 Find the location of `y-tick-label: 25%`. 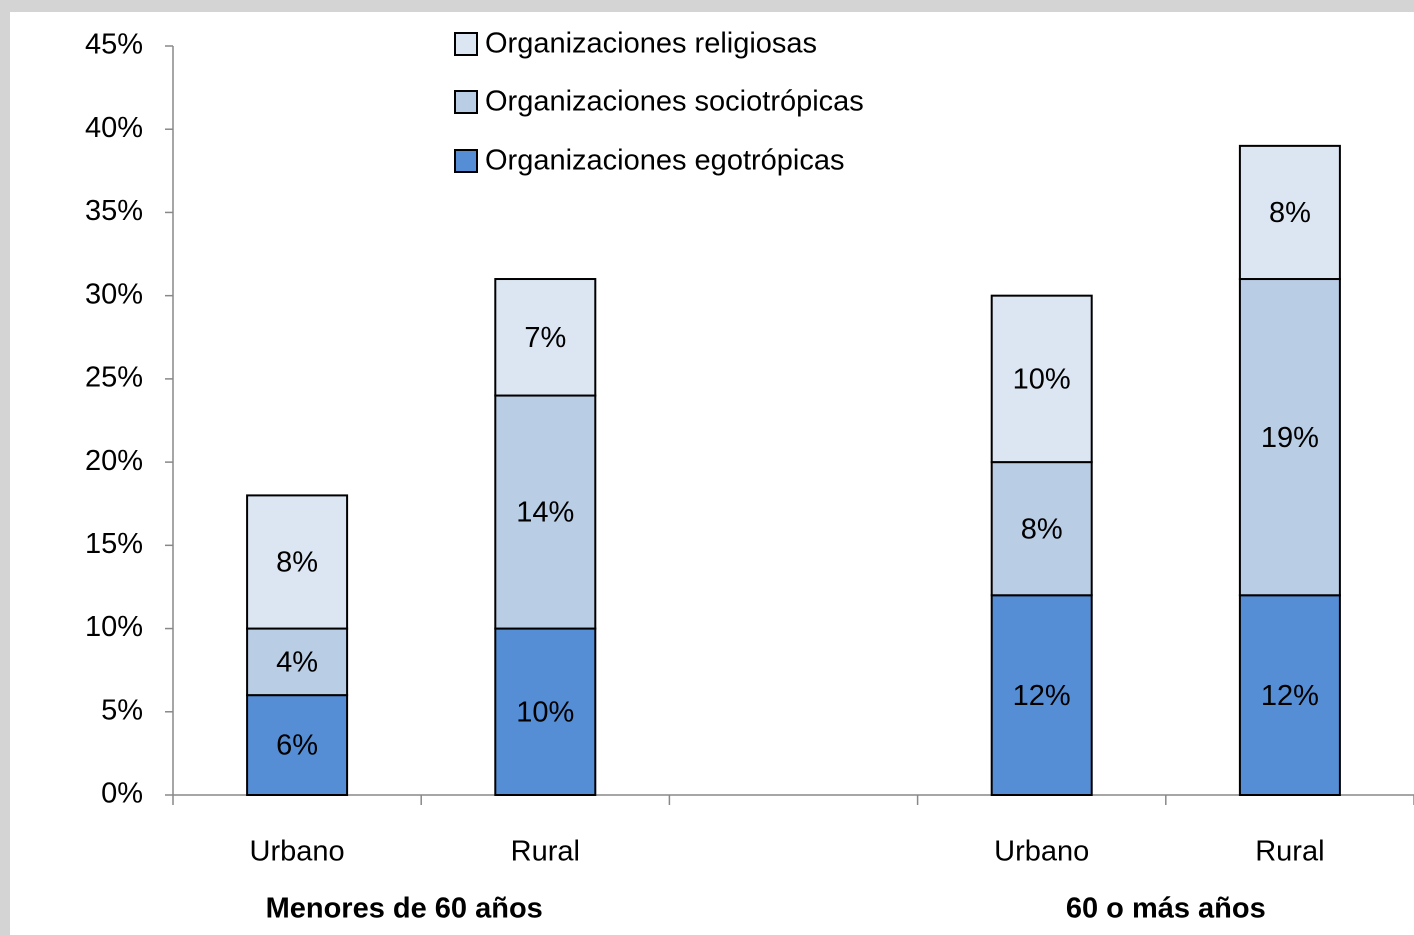

y-tick-label: 25% is located at coordinates (114, 378).